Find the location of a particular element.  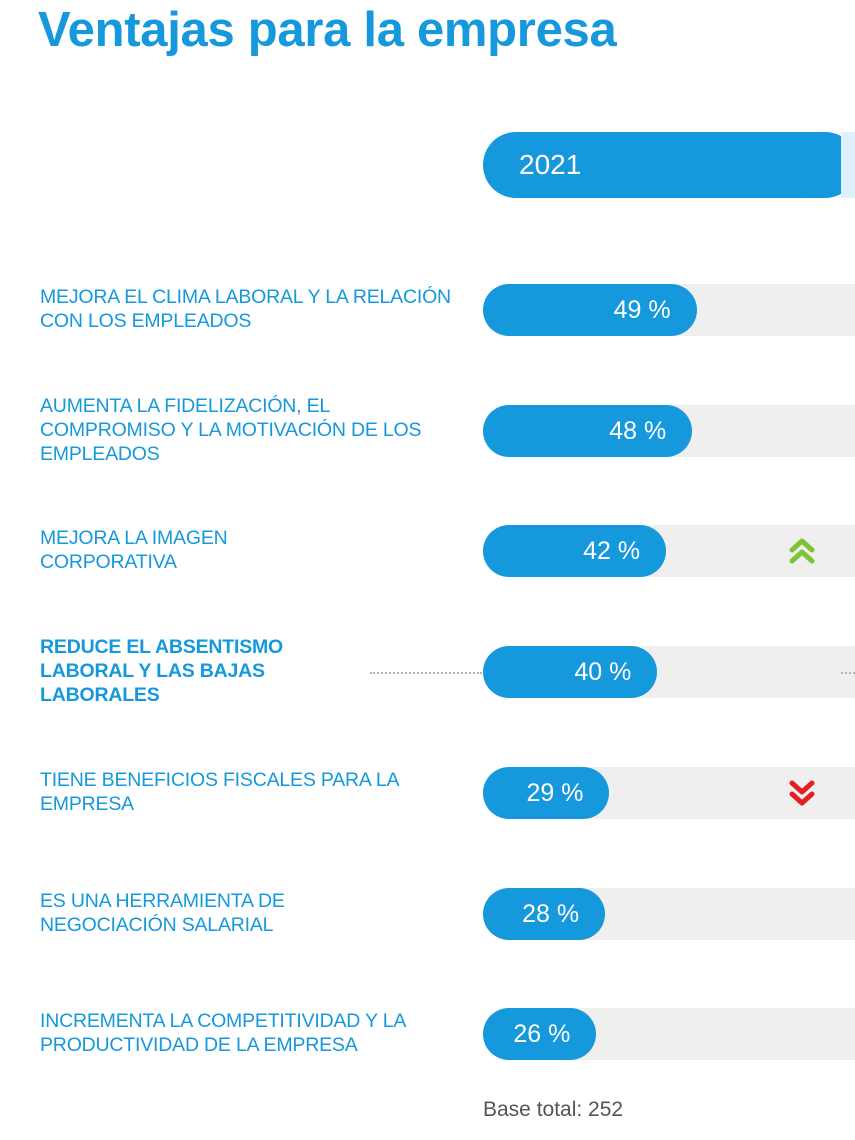

page-title: Ventajas para la empresa is located at coordinates (327, 30).